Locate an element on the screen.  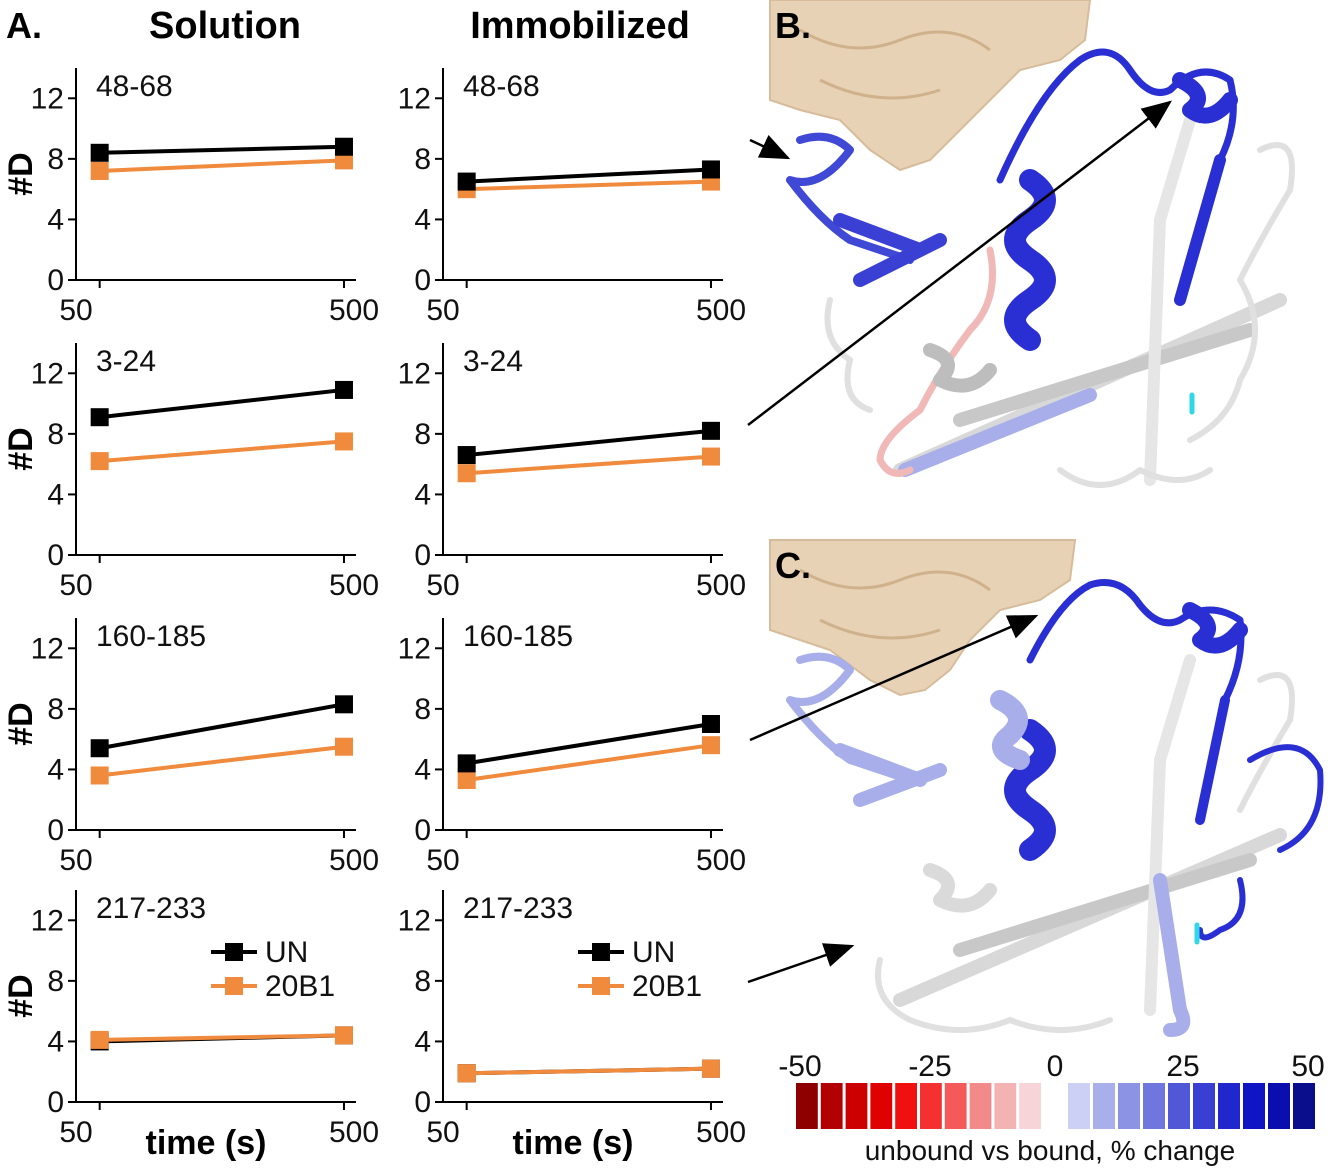
plot-title: 3-24 is located at coordinates (493, 361).